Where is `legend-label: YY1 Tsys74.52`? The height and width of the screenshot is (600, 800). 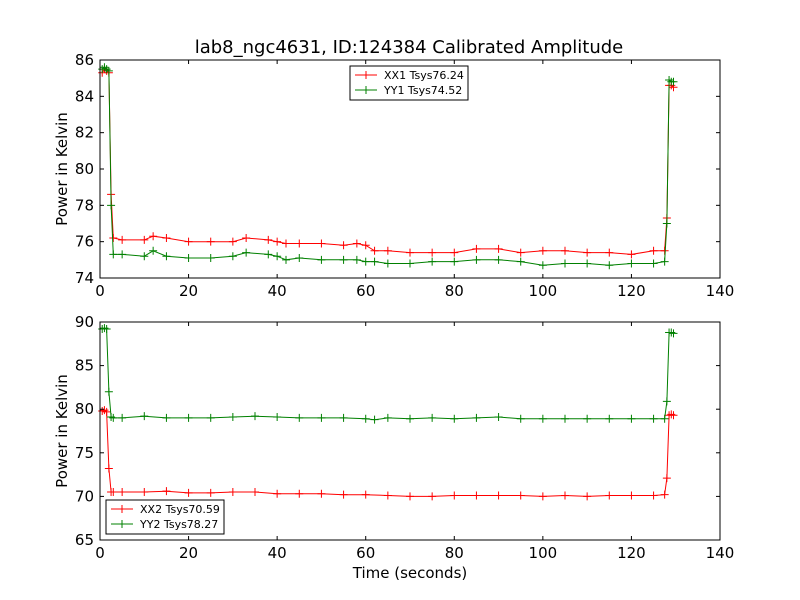
legend-label: YY1 Tsys74.52 is located at coordinates (422, 90).